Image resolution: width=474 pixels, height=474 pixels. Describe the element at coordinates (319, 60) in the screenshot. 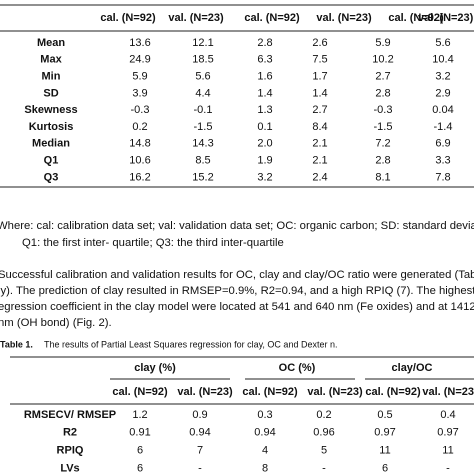

I see `cell: 7.5` at that location.